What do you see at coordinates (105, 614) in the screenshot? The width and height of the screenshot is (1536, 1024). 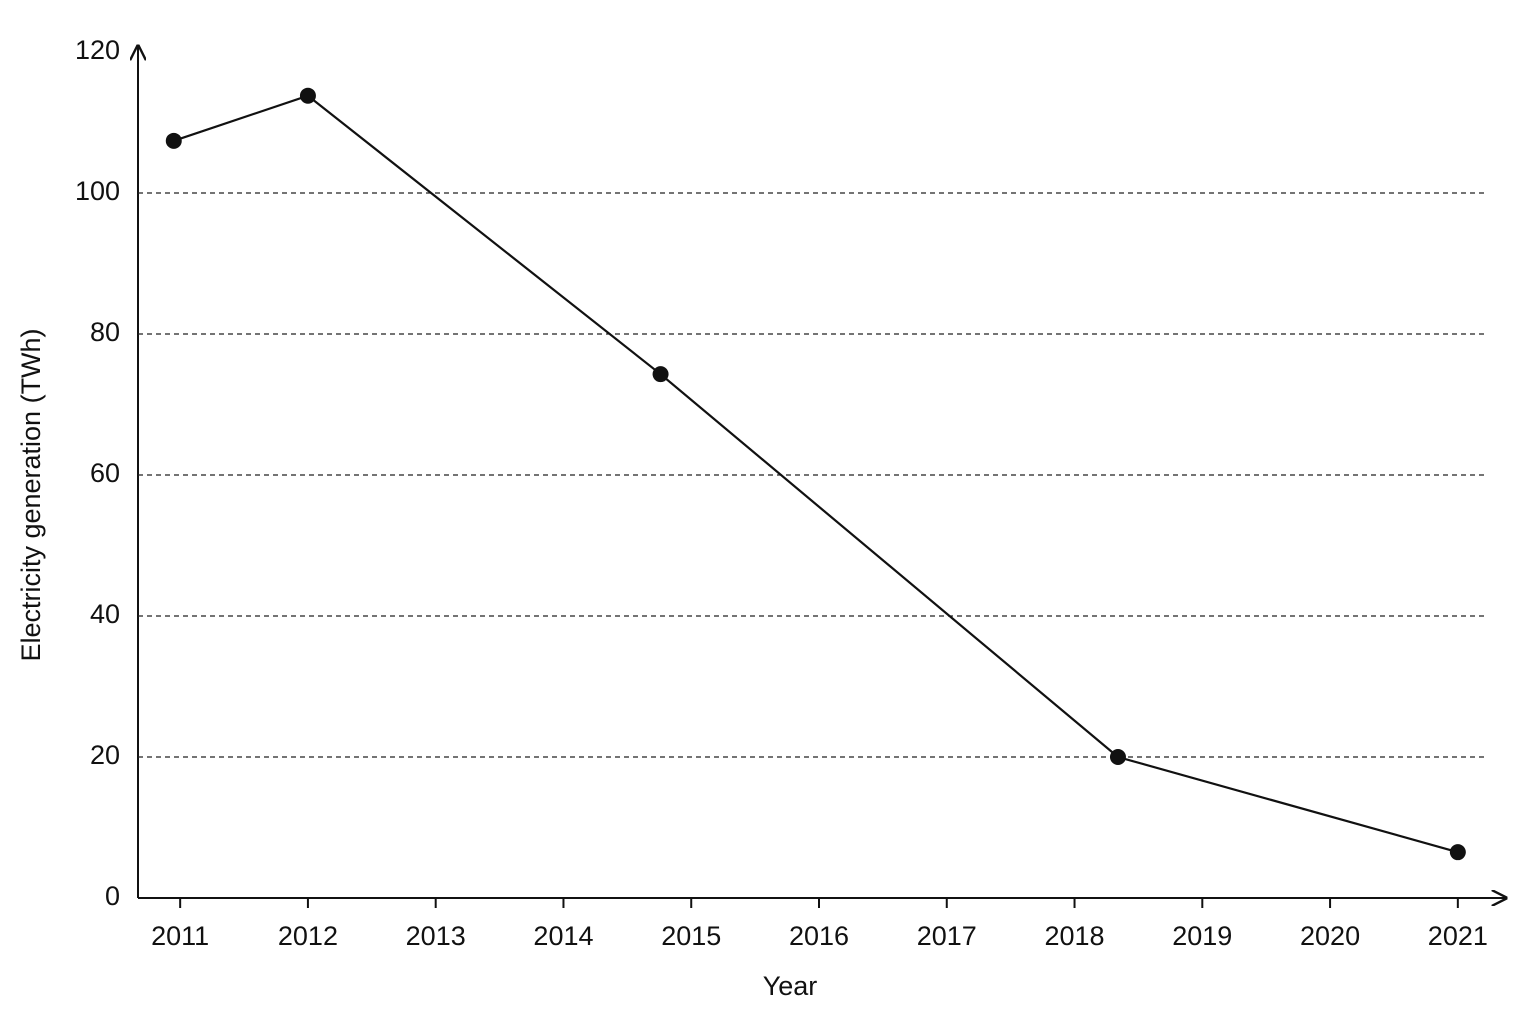 I see `y-tick-label: 40` at bounding box center [105, 614].